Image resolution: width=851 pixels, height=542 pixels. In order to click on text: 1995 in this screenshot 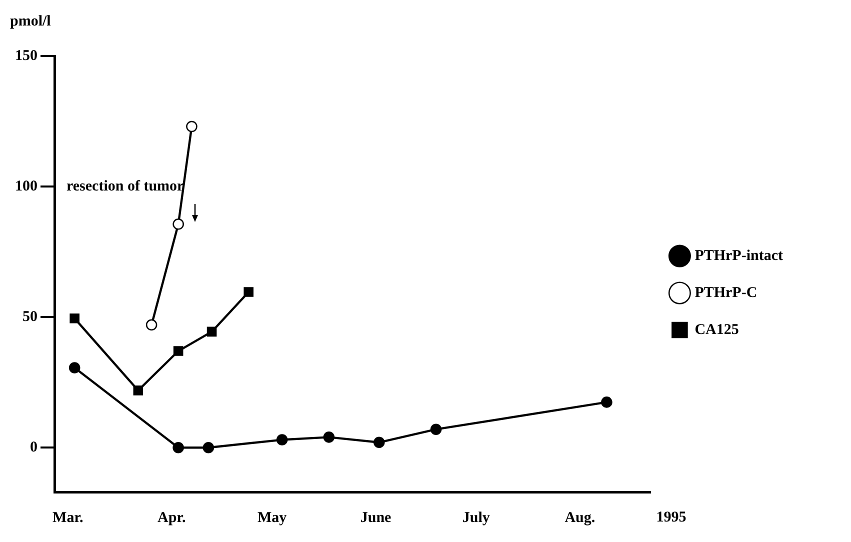, I will do `click(671, 517)`.